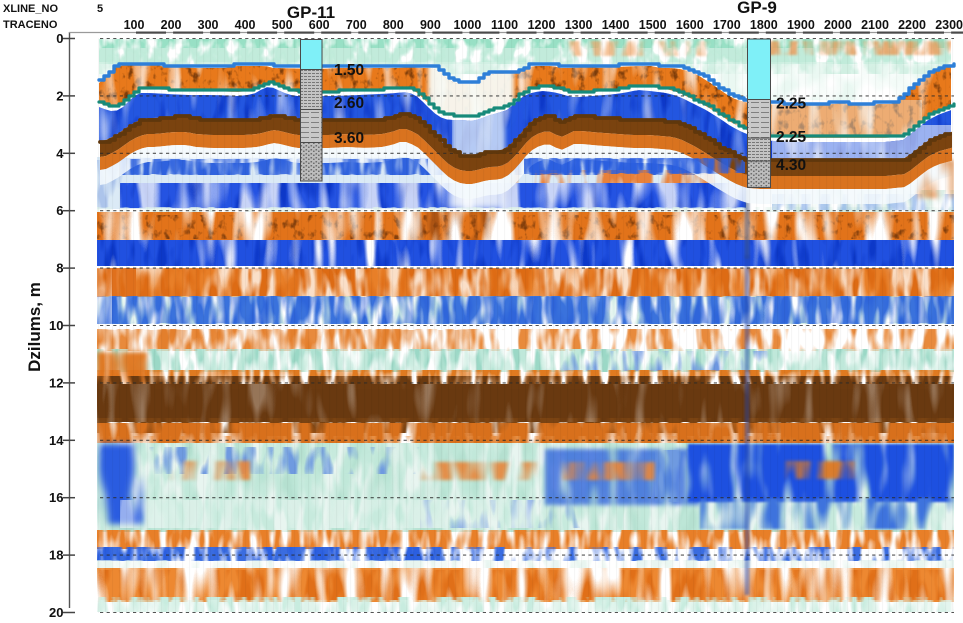 The width and height of the screenshot is (963, 623). Describe the element at coordinates (171, 25) in the screenshot. I see `svg-text: 200` at that location.